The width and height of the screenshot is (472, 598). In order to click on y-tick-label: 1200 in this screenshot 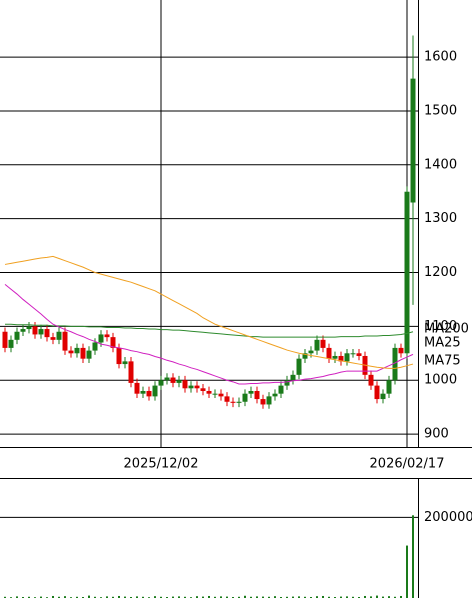, I will do `click(440, 272)`.